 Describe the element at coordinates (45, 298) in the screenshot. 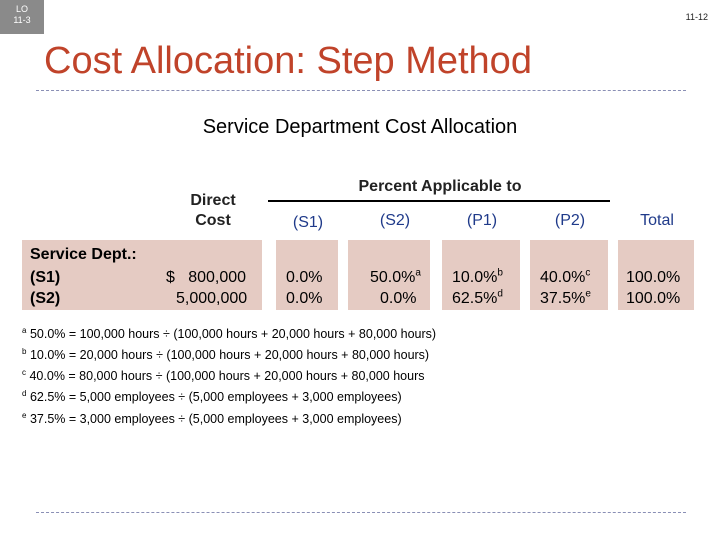

I see `row-label-s2: (S2)` at that location.